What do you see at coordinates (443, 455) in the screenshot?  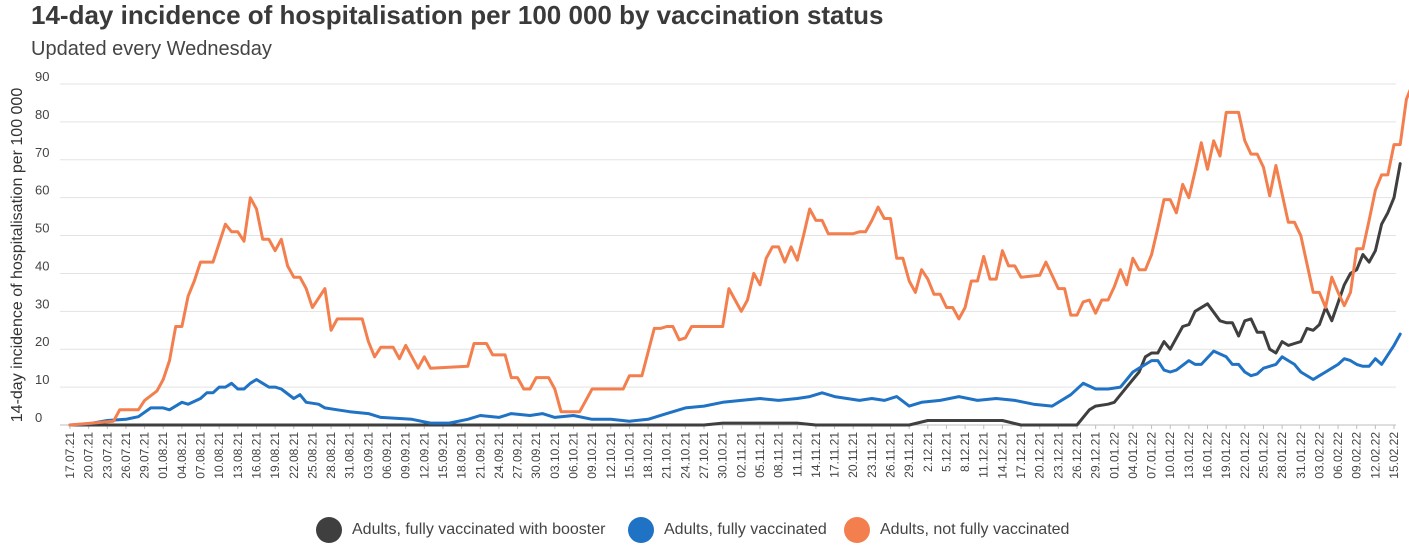 I see `x-tick-label: 15.09.21` at bounding box center [443, 455].